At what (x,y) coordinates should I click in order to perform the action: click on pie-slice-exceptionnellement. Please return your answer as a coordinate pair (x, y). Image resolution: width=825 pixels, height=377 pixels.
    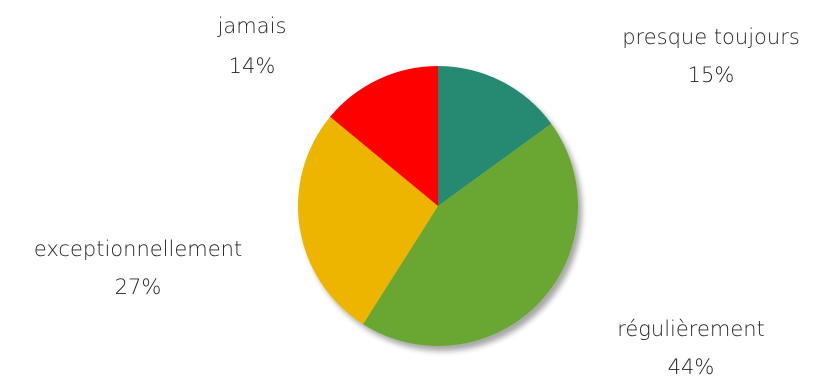
    Looking at the image, I should click on (367, 220).